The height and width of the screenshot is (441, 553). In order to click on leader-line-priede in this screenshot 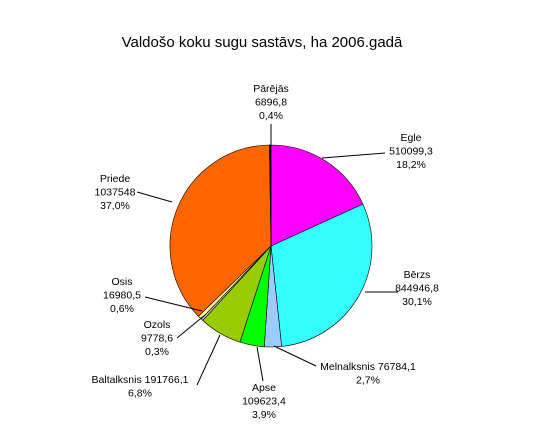, I will do `click(154, 197)`.